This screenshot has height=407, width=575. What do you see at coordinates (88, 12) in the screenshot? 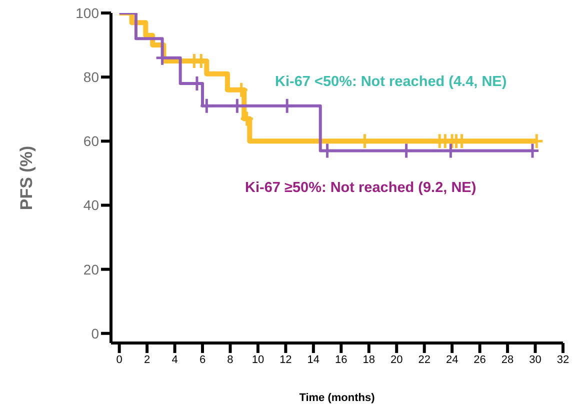
I see `y-tick-label: 100` at bounding box center [88, 12].